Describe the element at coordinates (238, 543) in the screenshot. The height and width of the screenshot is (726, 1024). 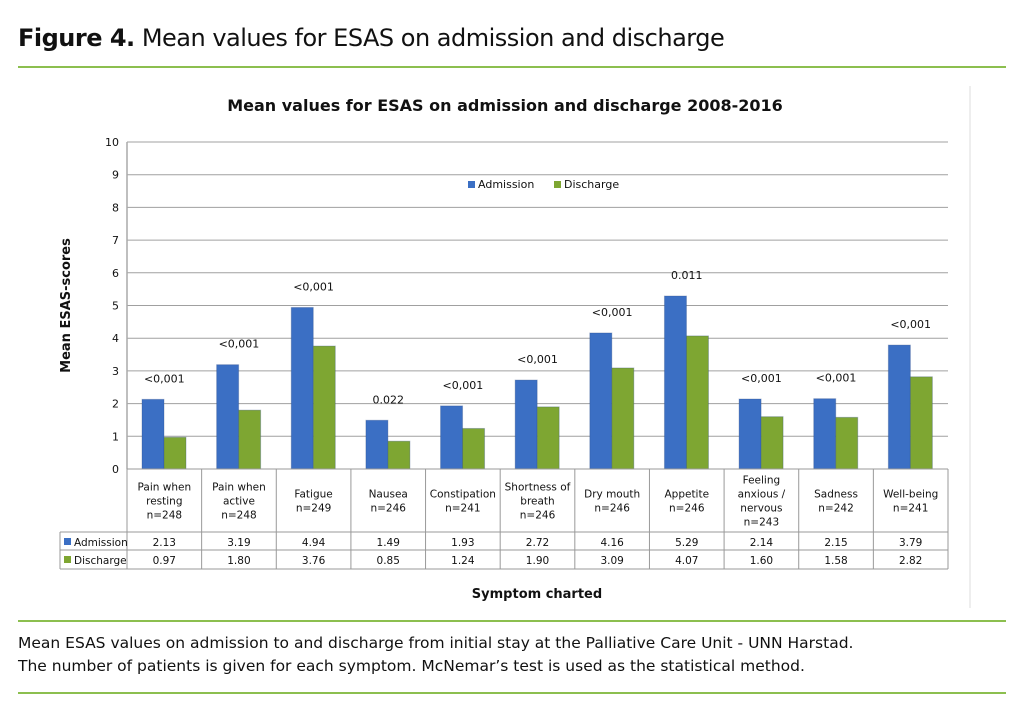
I see `table-value-admission: 3.19` at that location.